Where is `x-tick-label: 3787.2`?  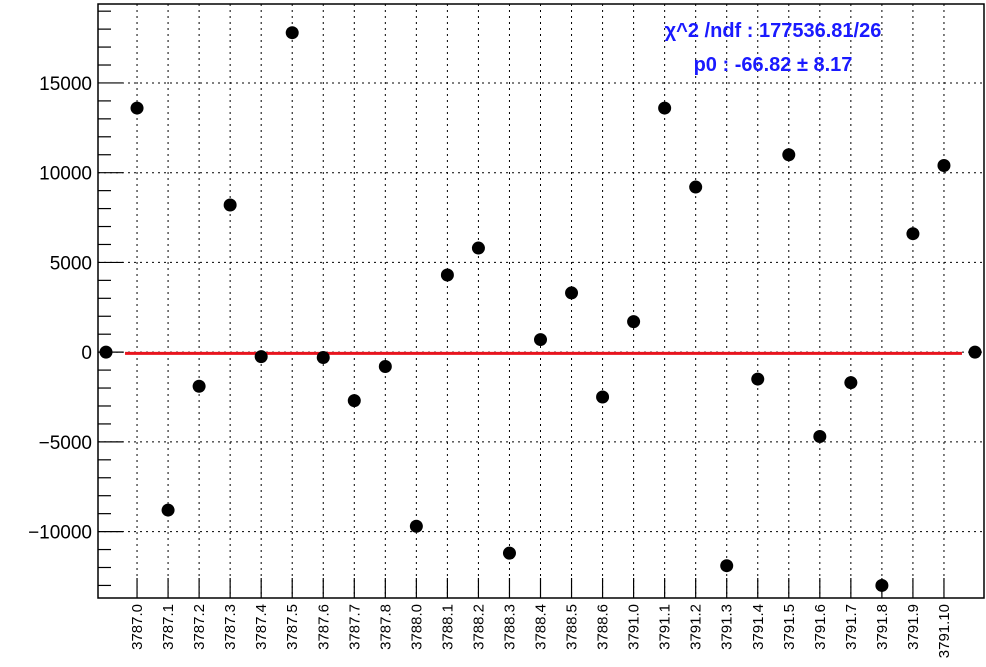
x-tick-label: 3787.2 is located at coordinates (199, 627).